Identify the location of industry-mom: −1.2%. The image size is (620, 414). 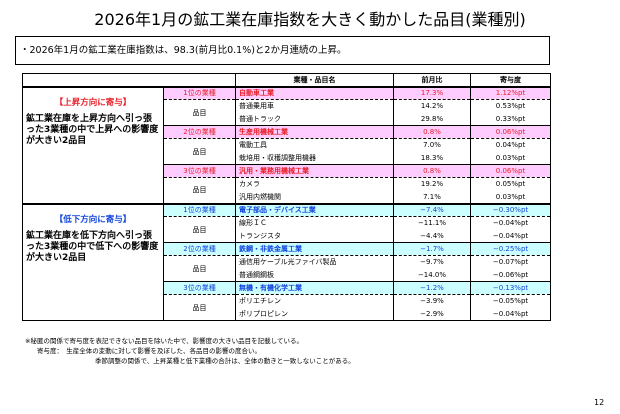
(432, 288).